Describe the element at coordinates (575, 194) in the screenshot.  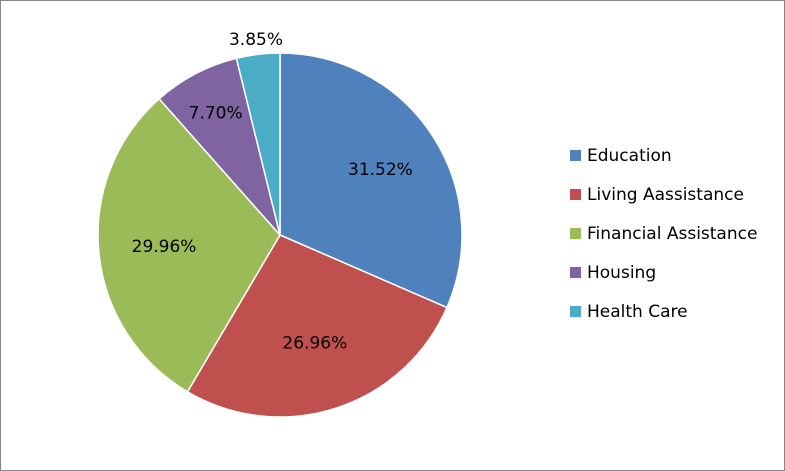
I see `legend-swatch-living-aassistance` at that location.